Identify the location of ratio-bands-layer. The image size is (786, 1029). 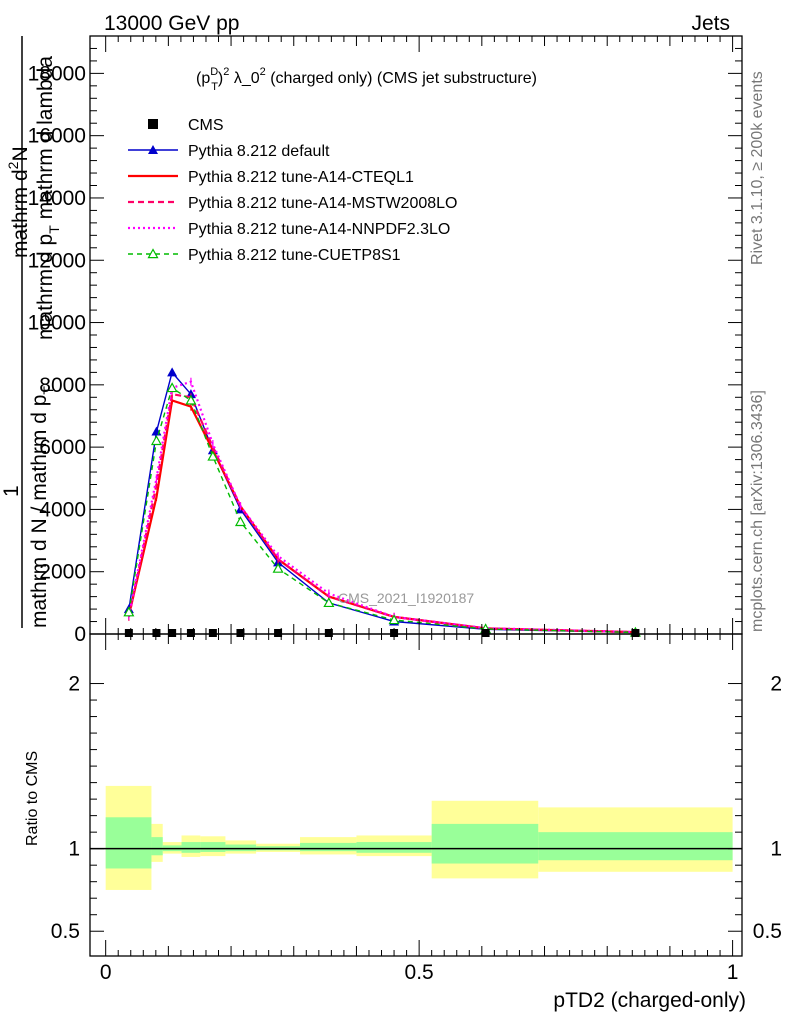
(416, 837).